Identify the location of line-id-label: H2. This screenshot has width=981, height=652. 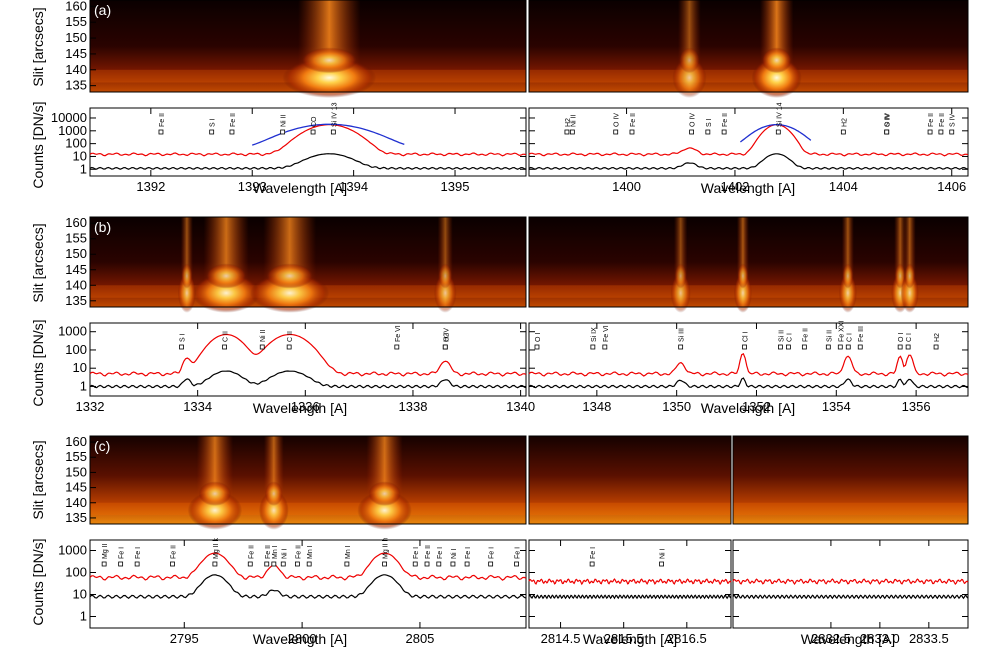
(446, 337).